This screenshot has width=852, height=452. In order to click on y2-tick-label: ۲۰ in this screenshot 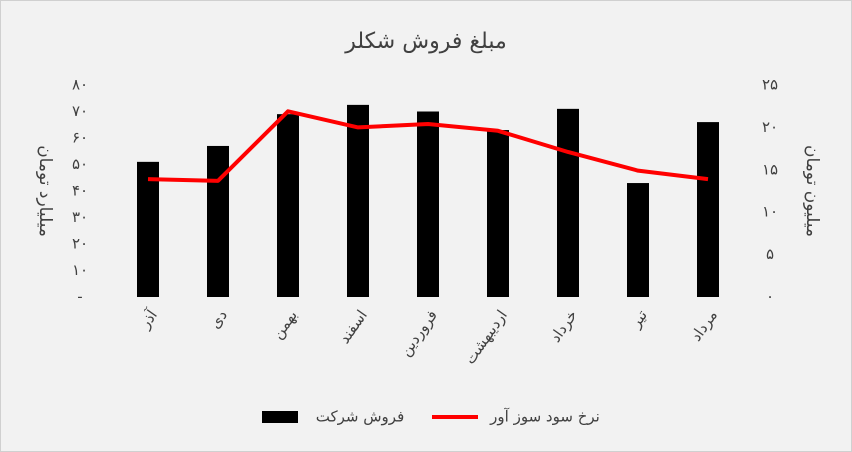, I will do `click(770, 127)`.